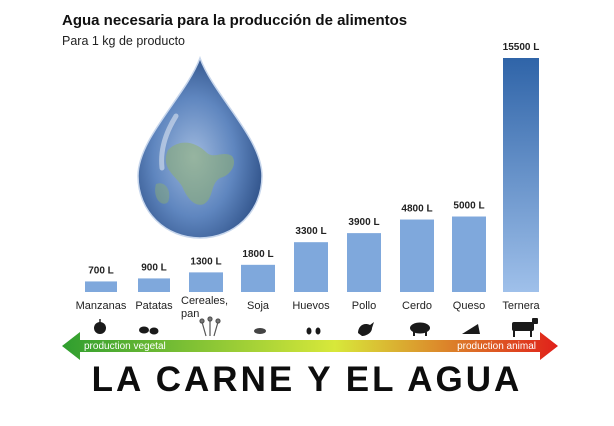 The image size is (614, 426). Describe the element at coordinates (307, 379) in the screenshot. I see `headline: LA CARNE Y EL AGUA` at that location.